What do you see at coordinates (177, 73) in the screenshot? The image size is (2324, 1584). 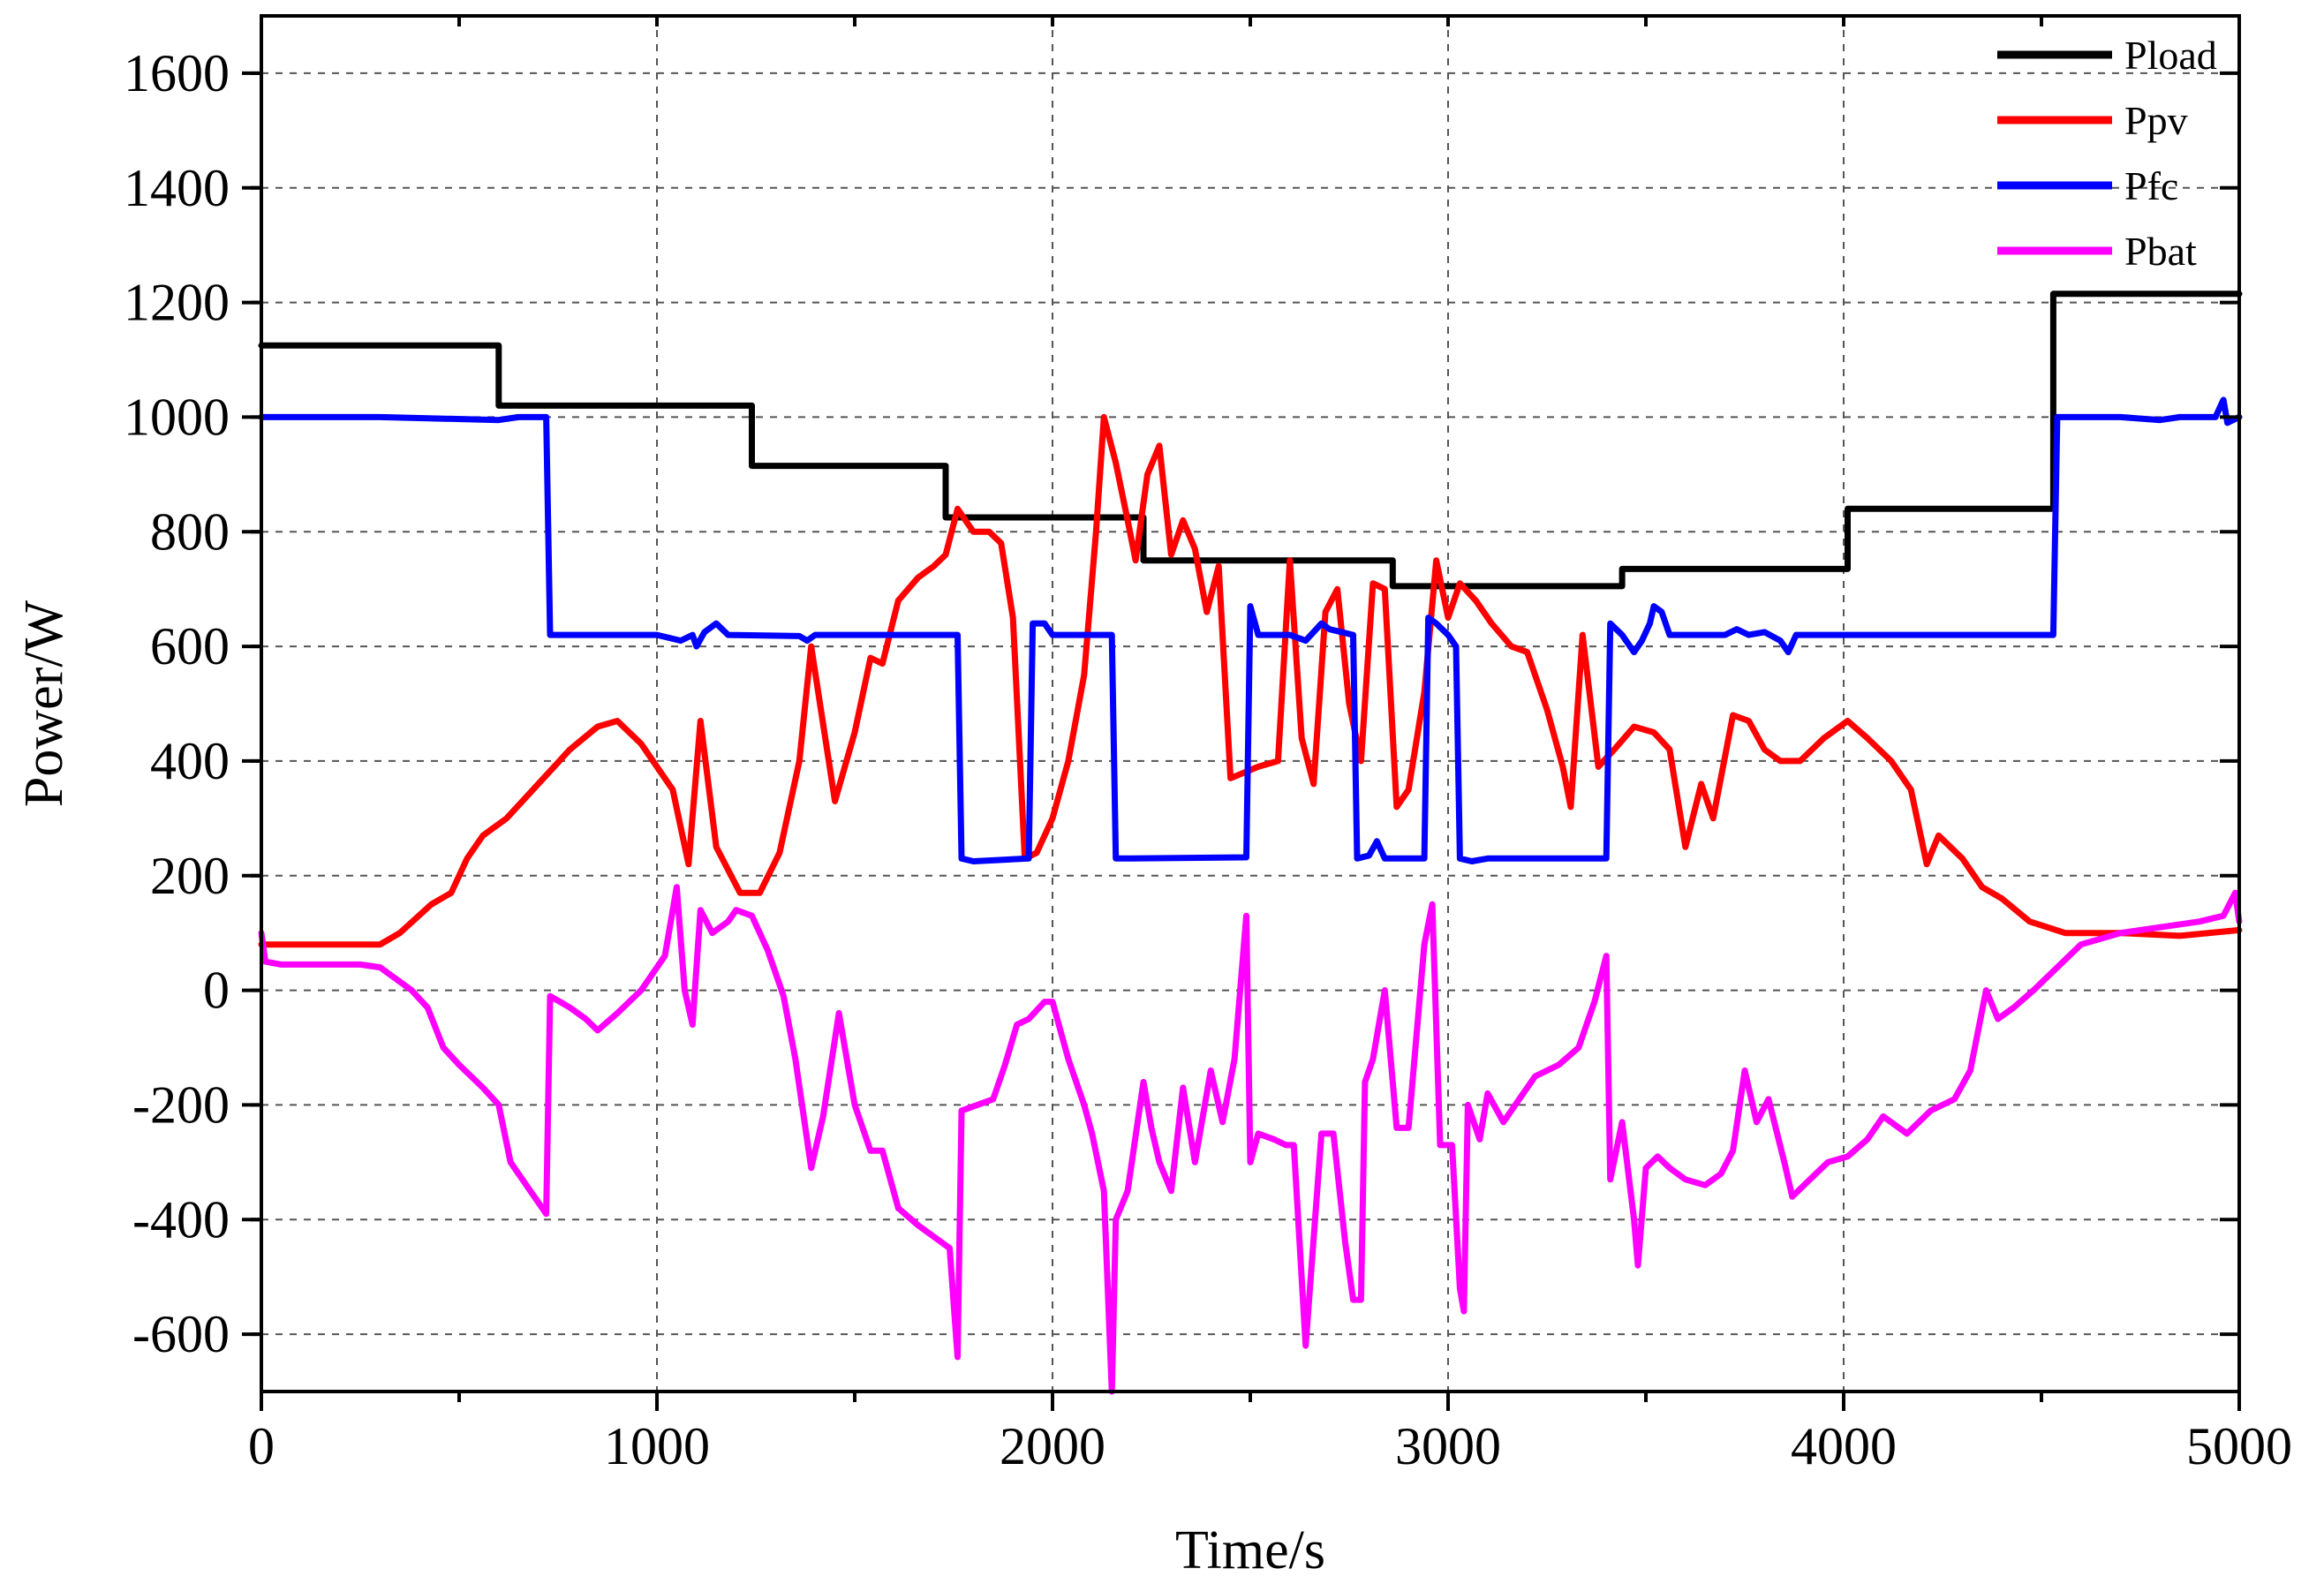 I see `y-tick-label: 1600` at bounding box center [177, 73].